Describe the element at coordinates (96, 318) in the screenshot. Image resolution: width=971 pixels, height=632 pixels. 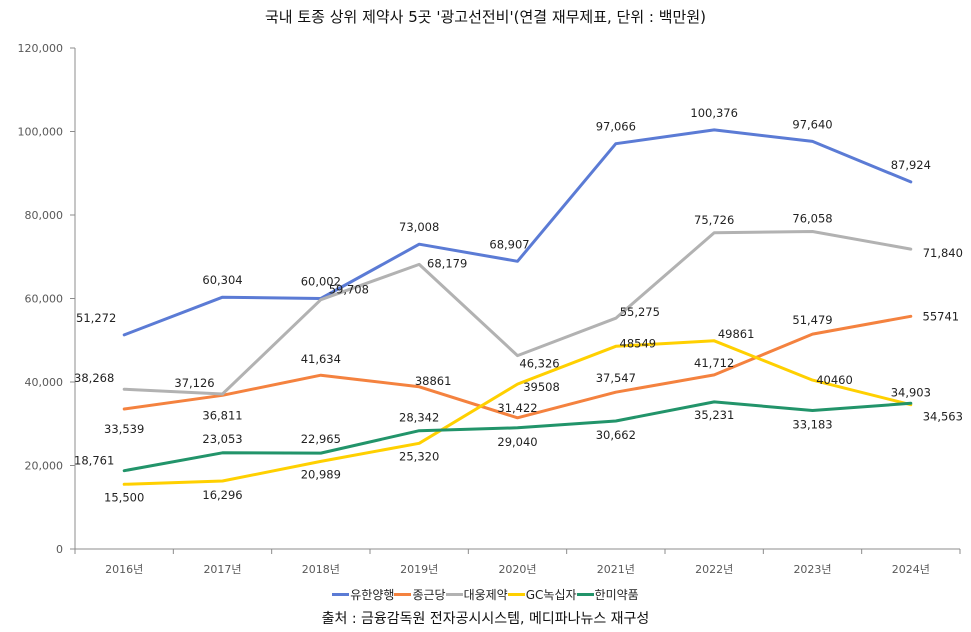
I see `data-label: 51,272` at that location.